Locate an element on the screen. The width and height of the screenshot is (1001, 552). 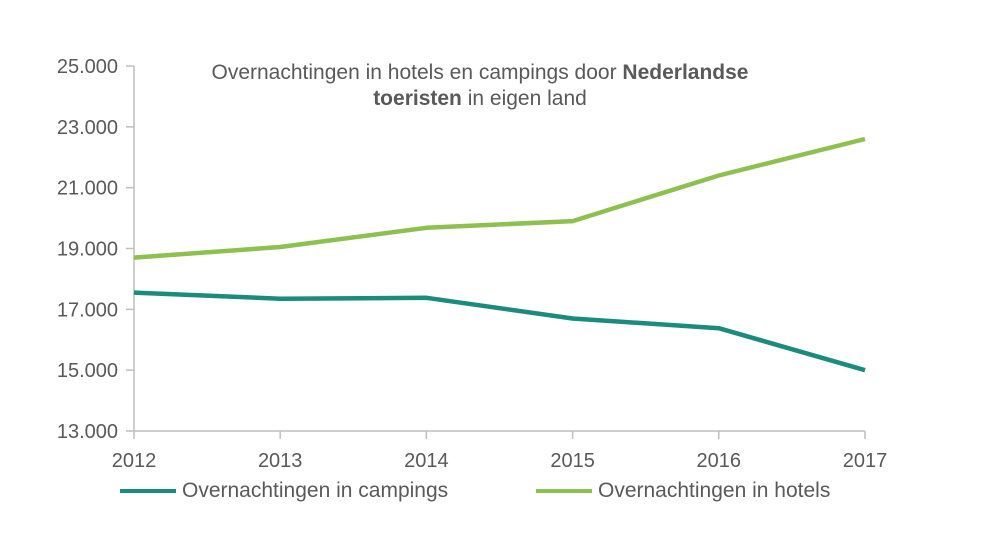
y-tick-label: 23.000 is located at coordinates (87, 128).